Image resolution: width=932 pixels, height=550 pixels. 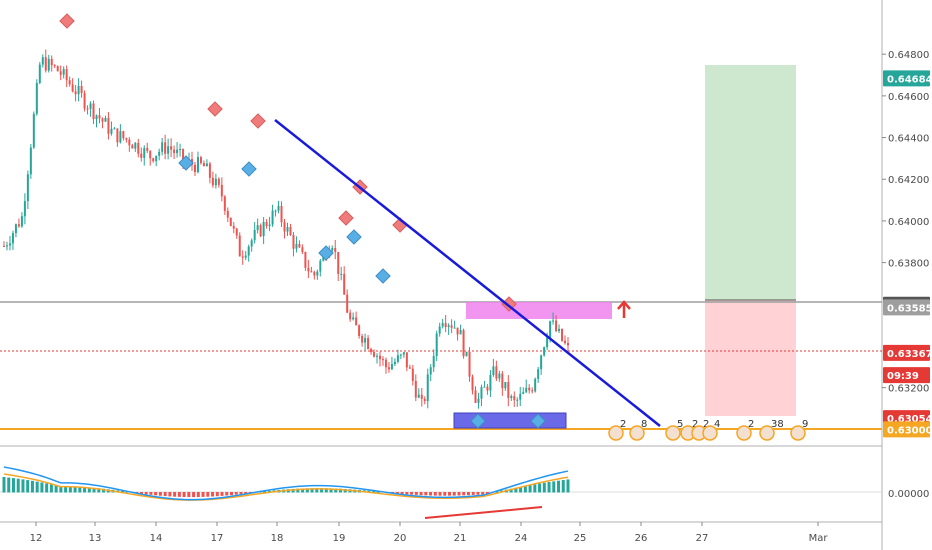 What do you see at coordinates (429, 533) in the screenshot?
I see `time-axis: 12 13 14 17 18 19 20 21 24 25 26 27 Mar` at bounding box center [429, 533].